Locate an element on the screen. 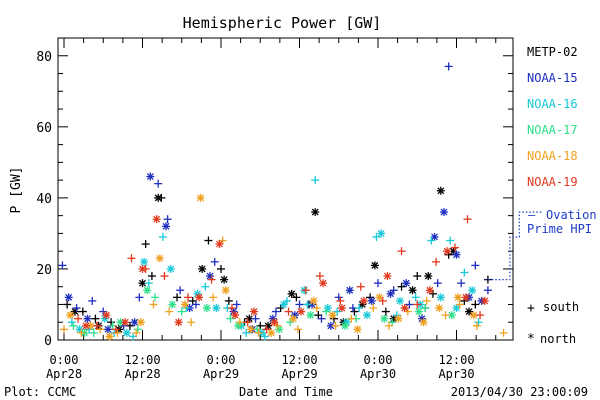 Image resolution: width=600 pixels, height=400 pixels. x-tick-date-label: Apr30 is located at coordinates (456, 374).